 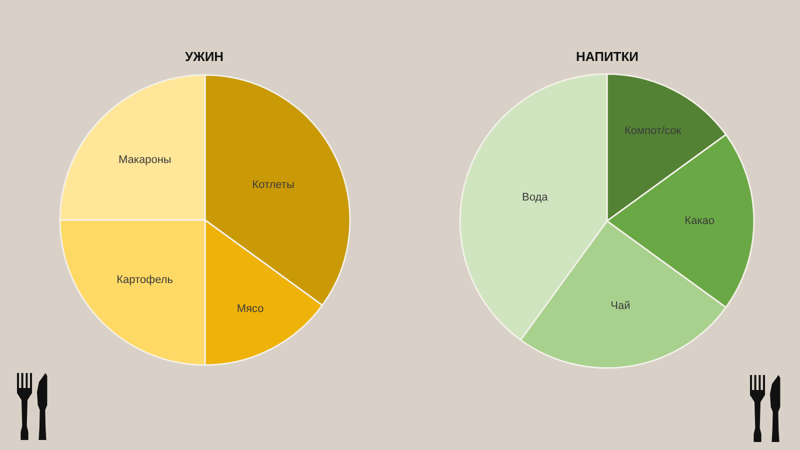 I want to click on slice-label: Вода, so click(x=535, y=198).